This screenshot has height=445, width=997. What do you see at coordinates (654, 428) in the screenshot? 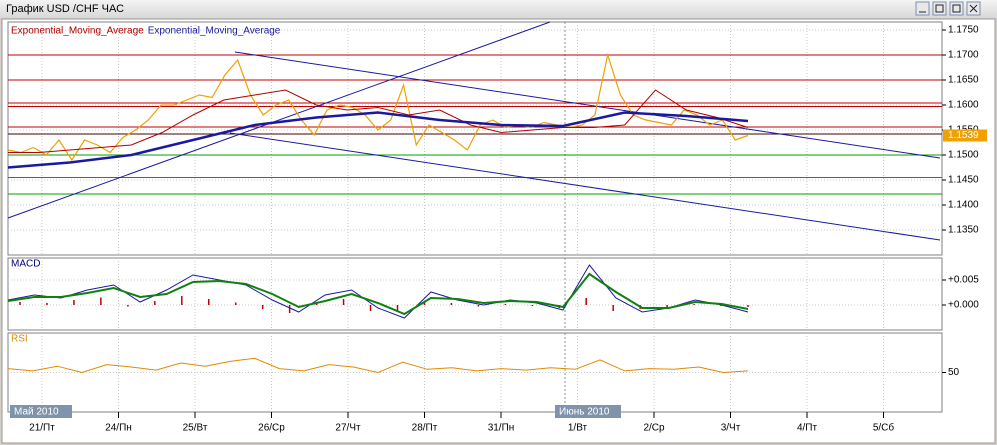
I see `x-tick-label: 2/Ср` at bounding box center [654, 428].